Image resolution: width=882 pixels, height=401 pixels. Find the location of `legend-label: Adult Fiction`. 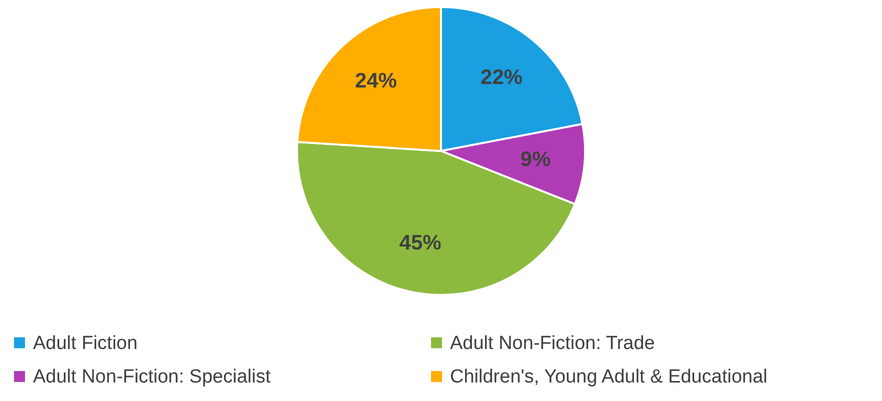

legend-label: Adult Fiction is located at coordinates (85, 343).